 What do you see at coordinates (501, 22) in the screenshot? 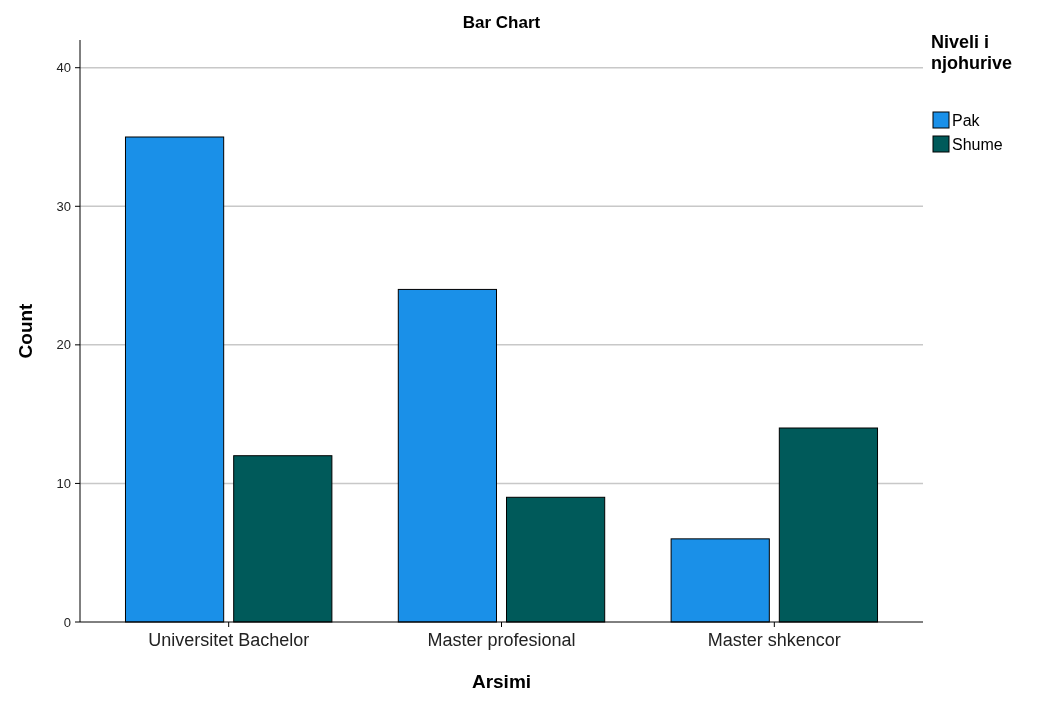
I see `chart-title: Bar Chart` at bounding box center [501, 22].